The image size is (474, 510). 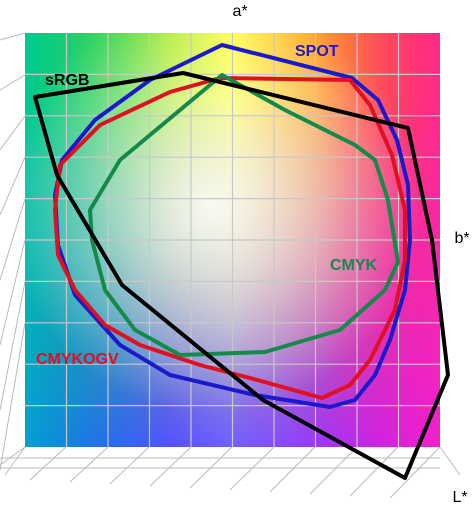 What do you see at coordinates (67, 80) in the screenshot?
I see `gamut-label: sRGB` at bounding box center [67, 80].